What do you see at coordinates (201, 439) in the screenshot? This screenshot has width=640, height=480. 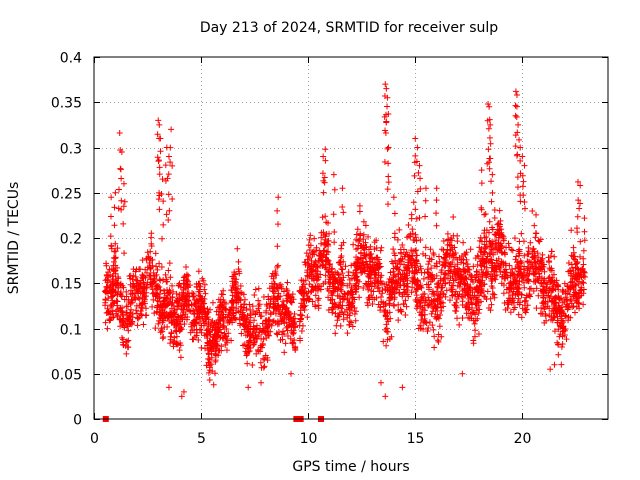 I see `x-tick-label: 5` at bounding box center [201, 439].